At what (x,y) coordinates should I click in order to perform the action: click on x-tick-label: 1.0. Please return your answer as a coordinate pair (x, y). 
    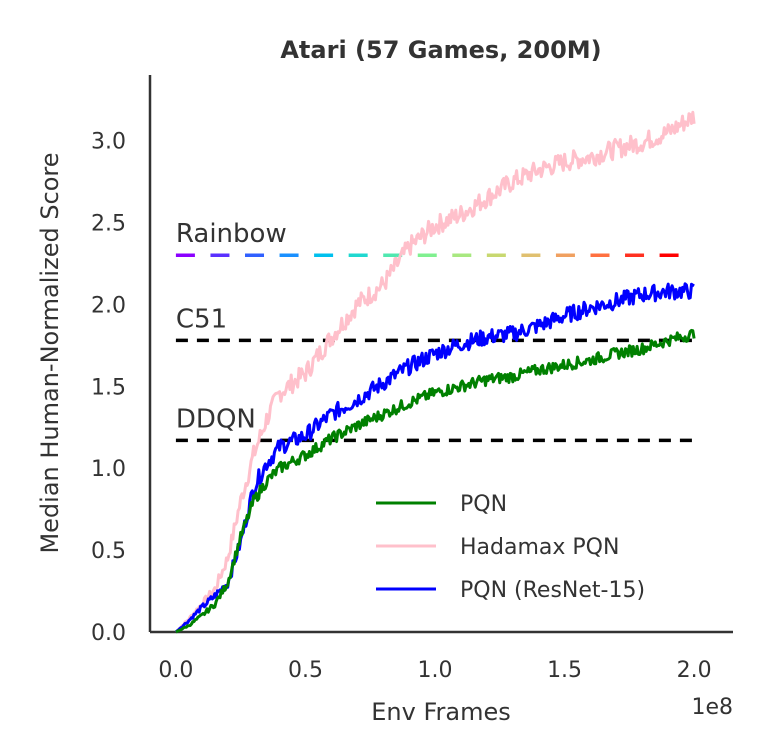
    Looking at the image, I should click on (435, 670).